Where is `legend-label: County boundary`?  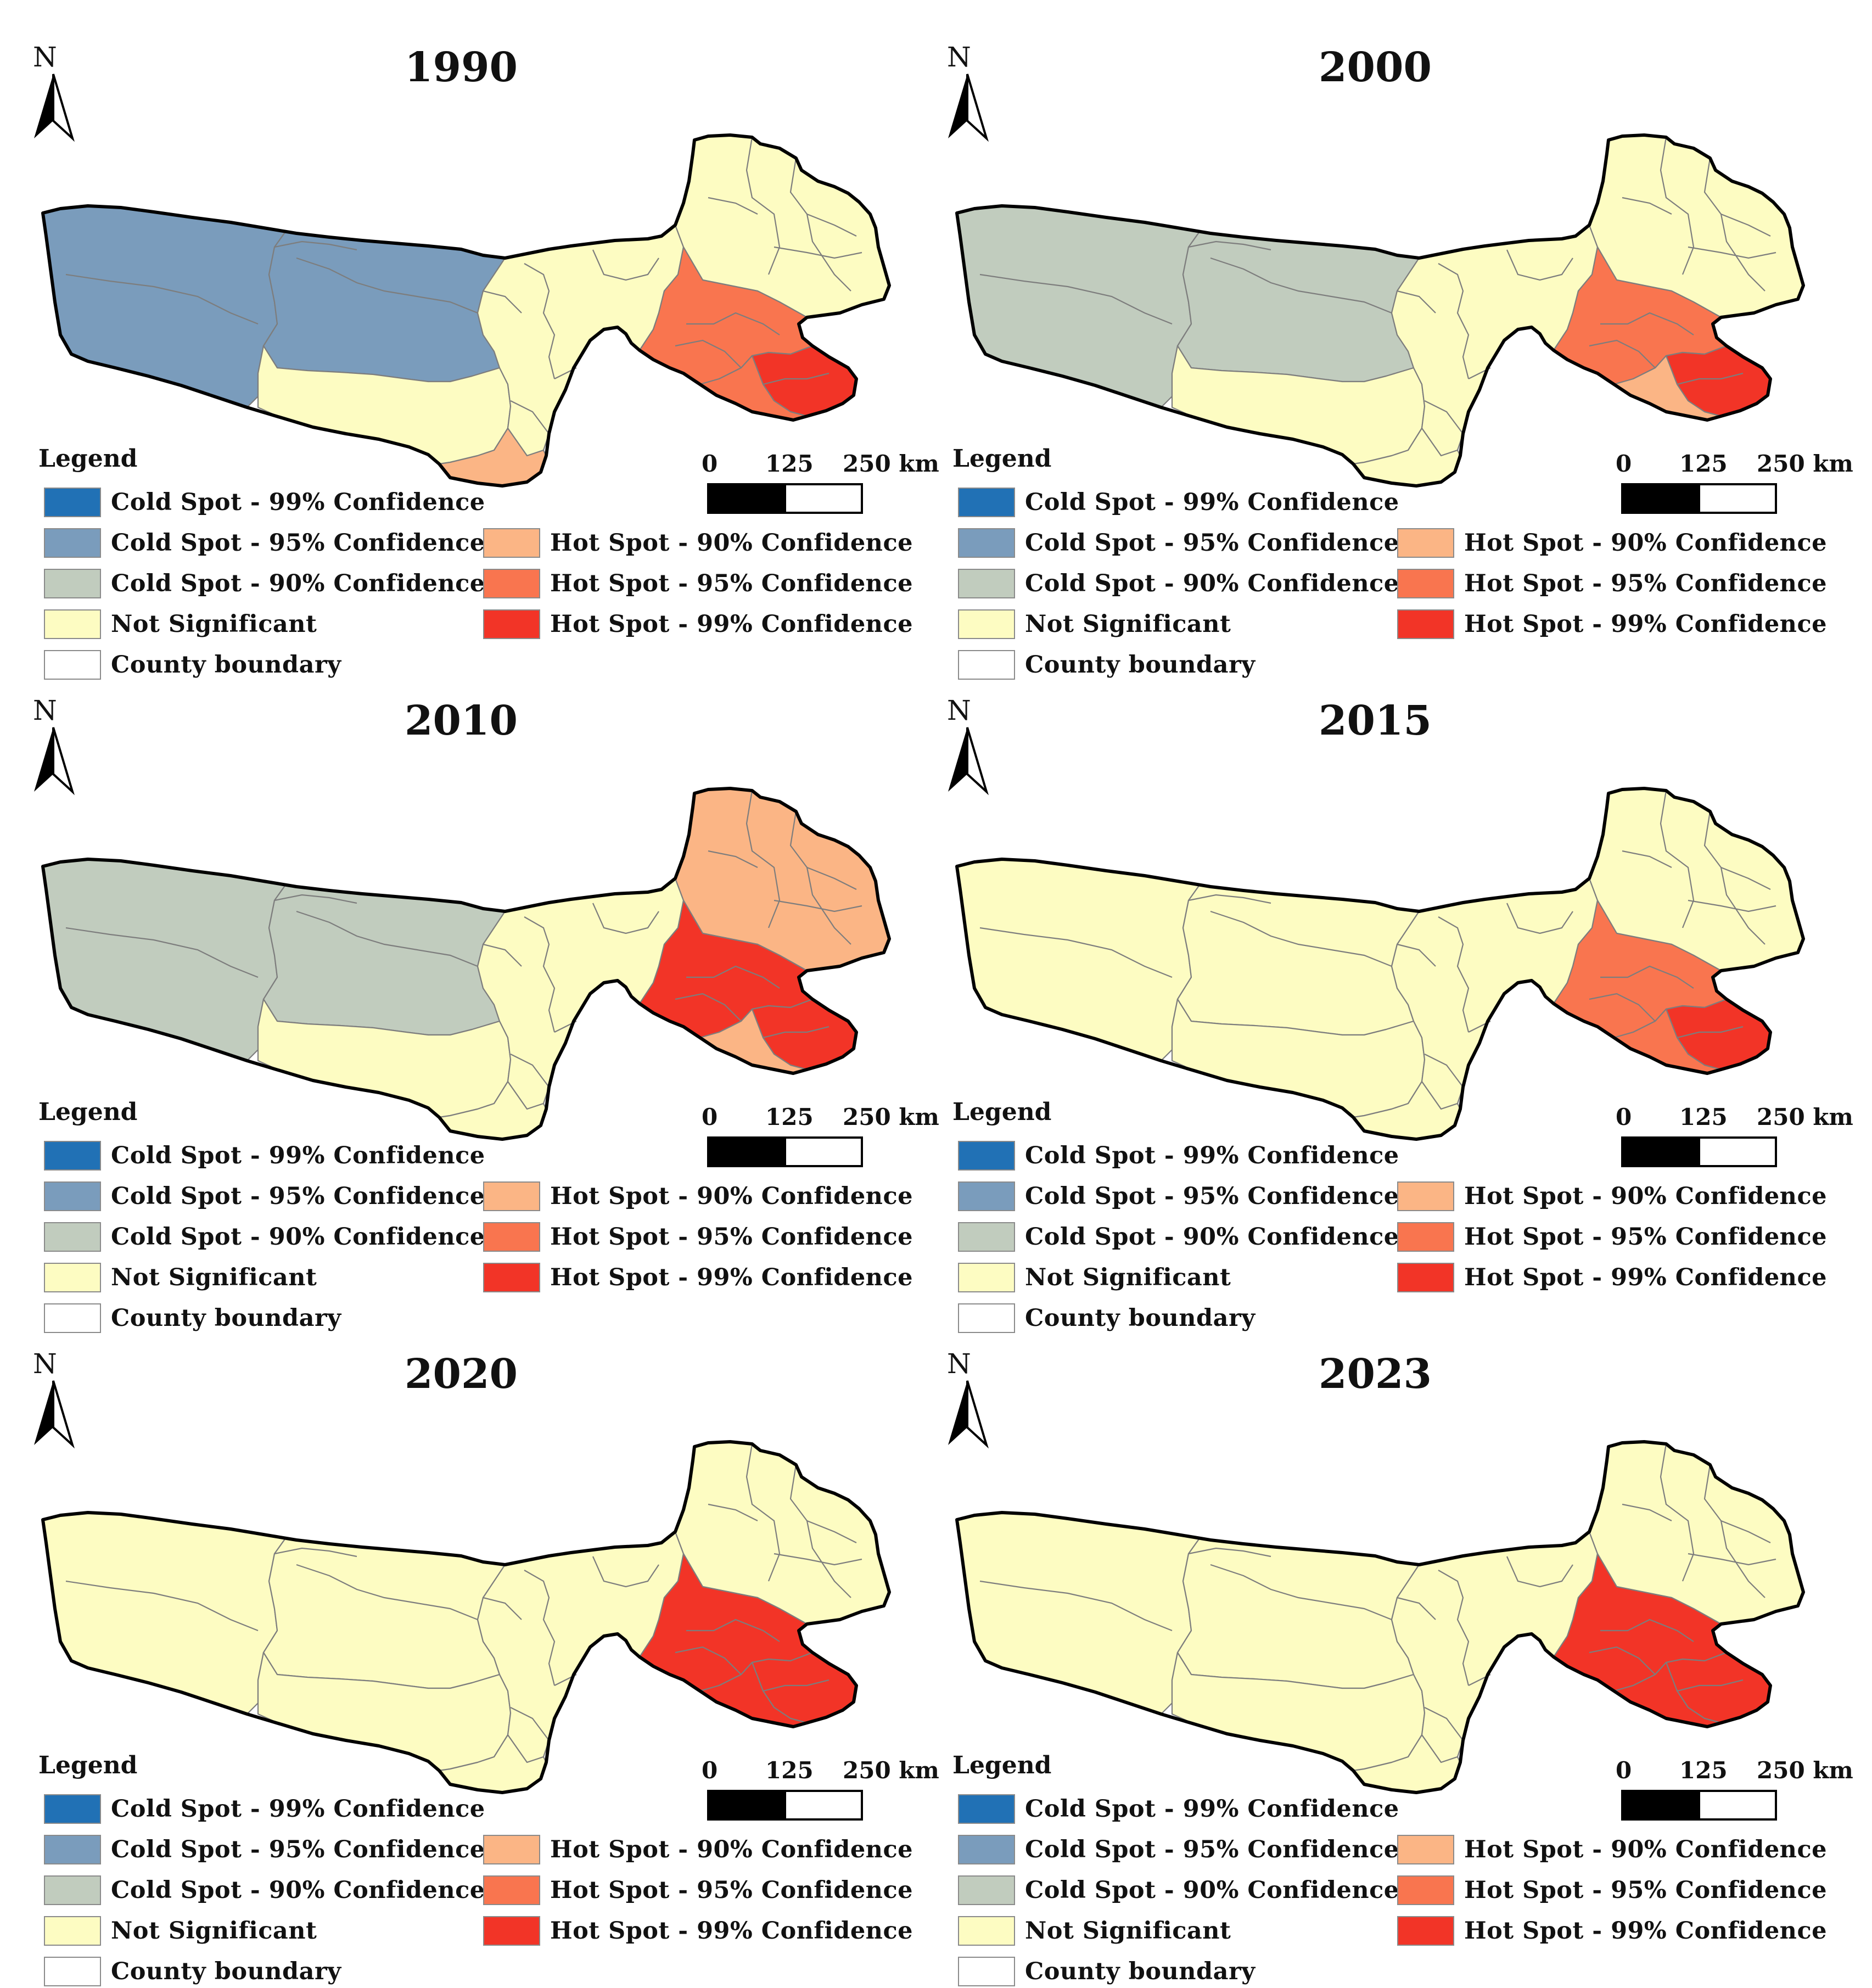 legend-label: County boundary is located at coordinates (1140, 1318).